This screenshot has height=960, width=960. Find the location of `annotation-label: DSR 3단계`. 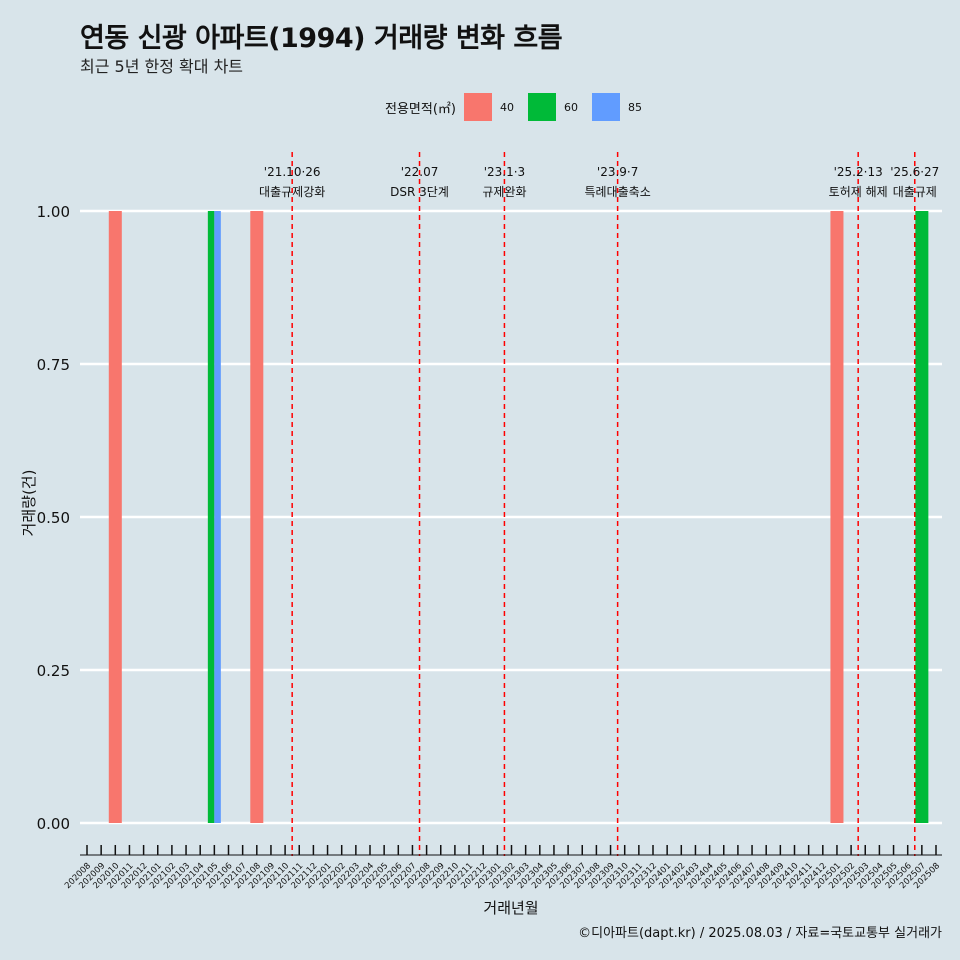

annotation-label: DSR 3단계 is located at coordinates (419, 192).